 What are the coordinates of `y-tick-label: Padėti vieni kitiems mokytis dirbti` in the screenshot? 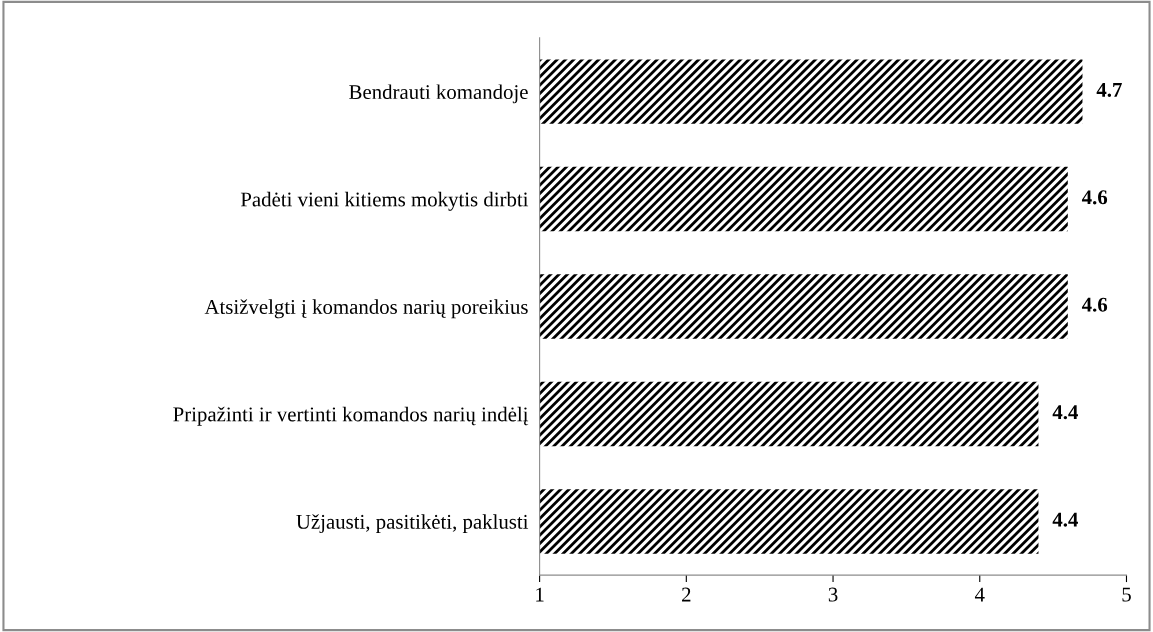 It's located at (384, 201).